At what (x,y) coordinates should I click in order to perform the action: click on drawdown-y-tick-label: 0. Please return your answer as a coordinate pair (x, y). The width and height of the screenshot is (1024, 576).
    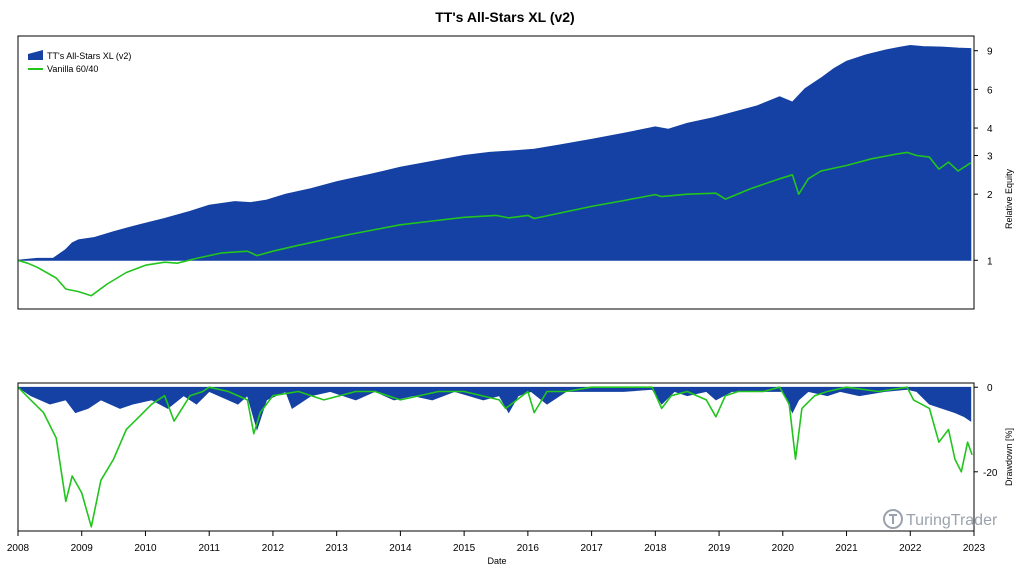
    Looking at the image, I should click on (990, 388).